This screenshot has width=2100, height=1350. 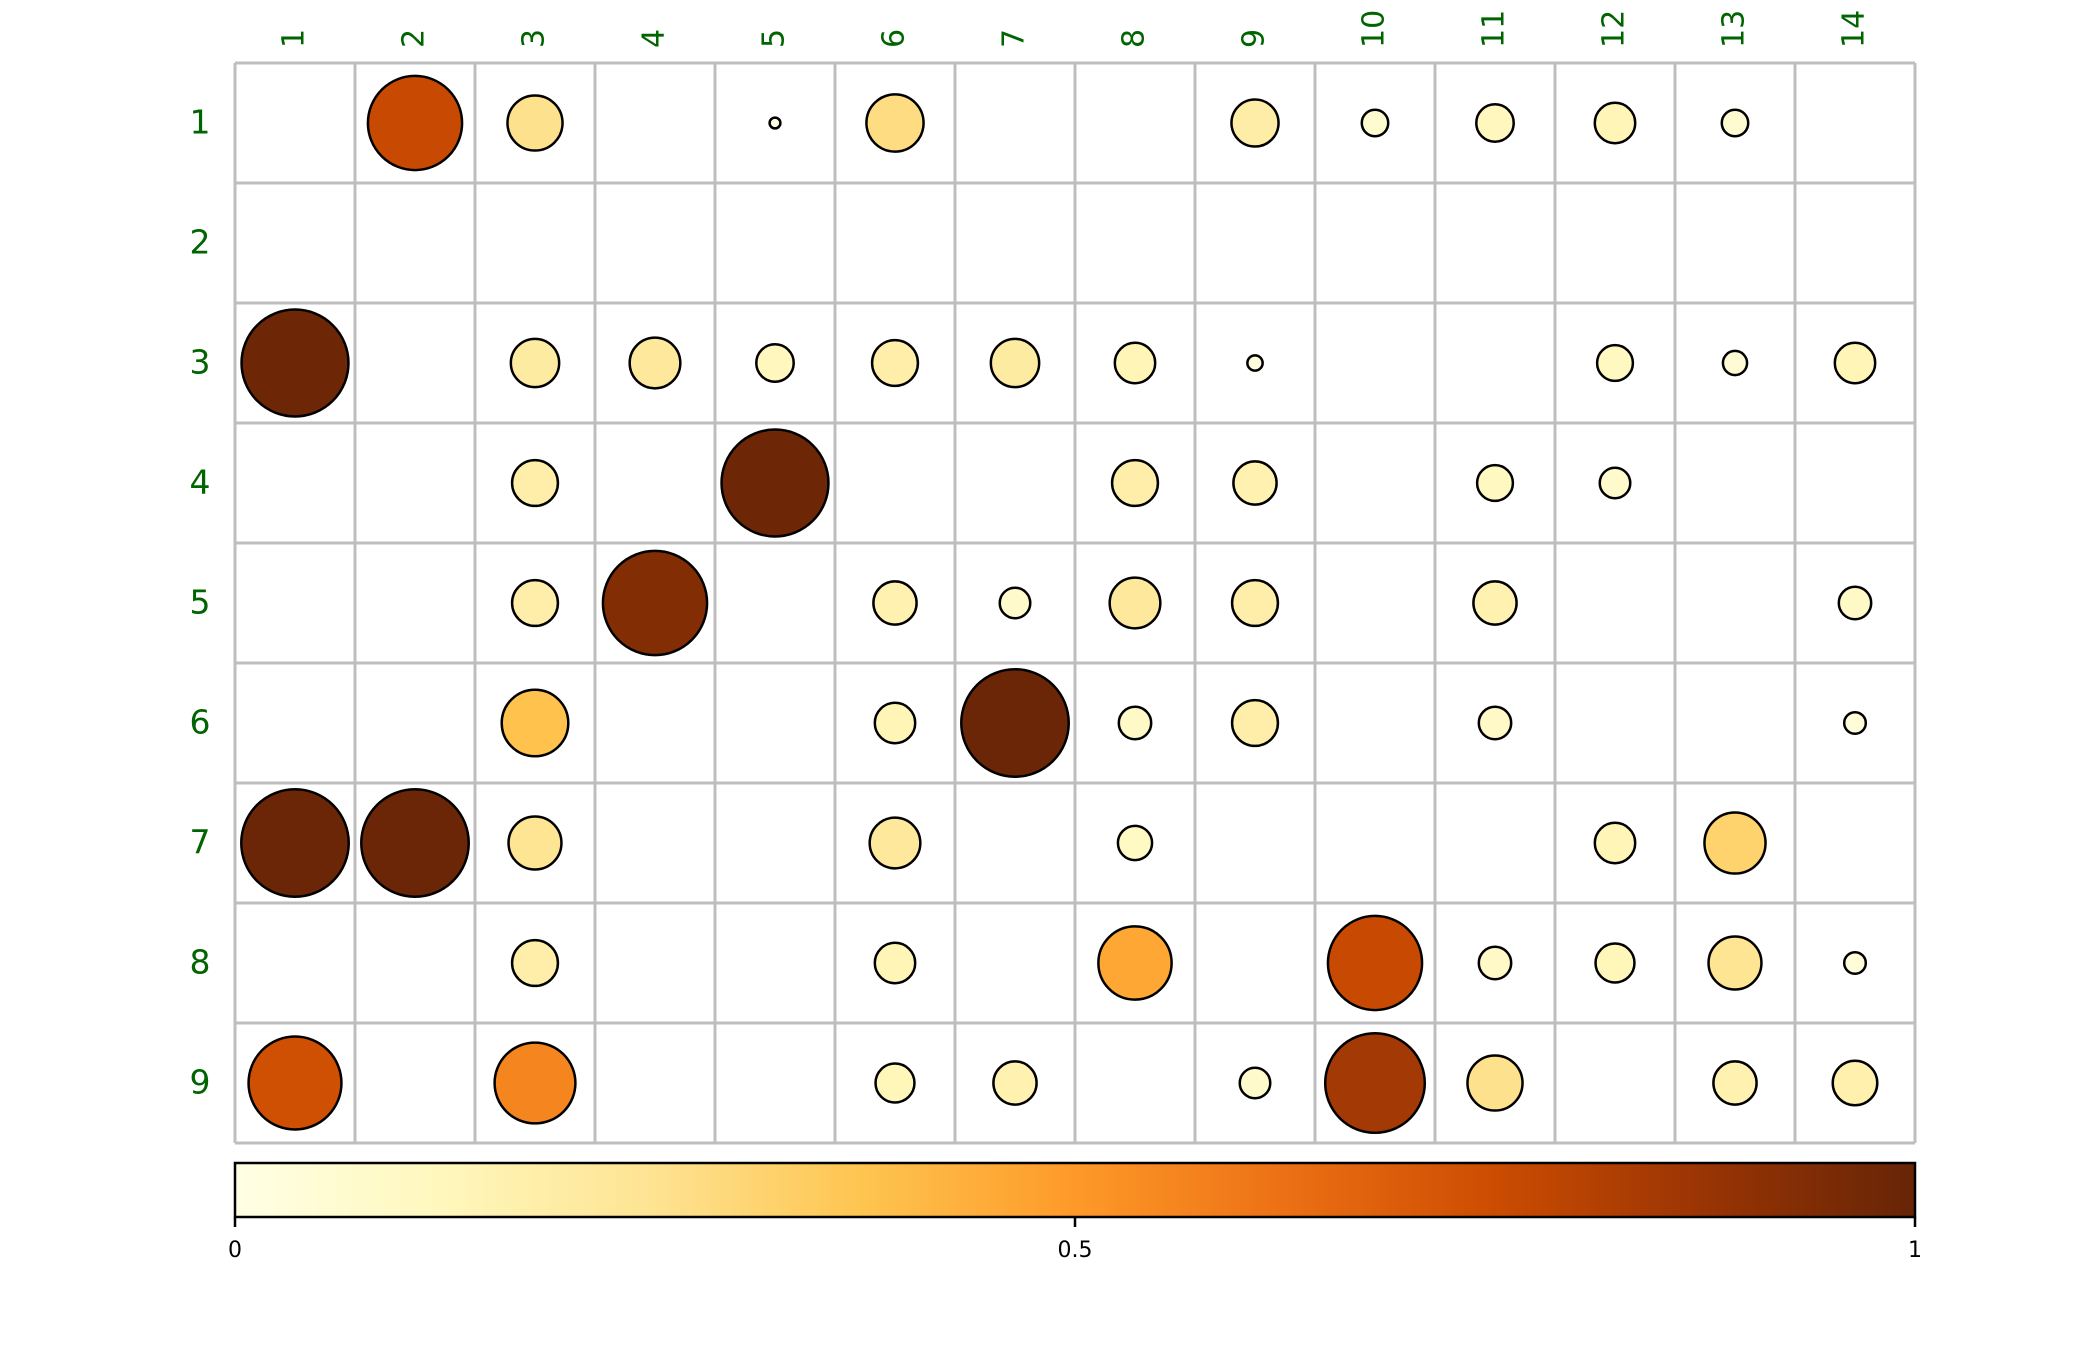 What do you see at coordinates (535, 363) in the screenshot?
I see `corr-circle-r3-c3` at bounding box center [535, 363].